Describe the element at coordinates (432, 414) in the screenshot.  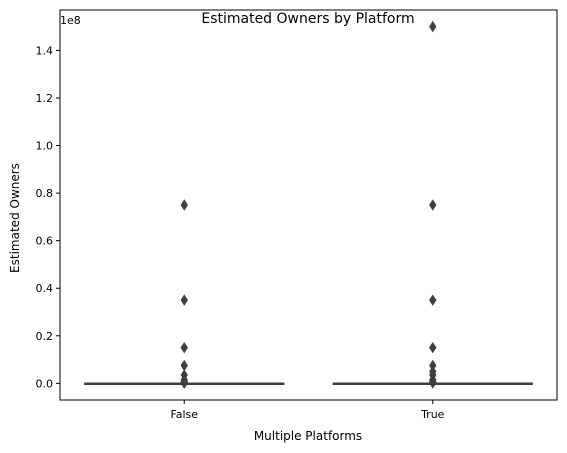
I see `x-tick-label: True` at that location.